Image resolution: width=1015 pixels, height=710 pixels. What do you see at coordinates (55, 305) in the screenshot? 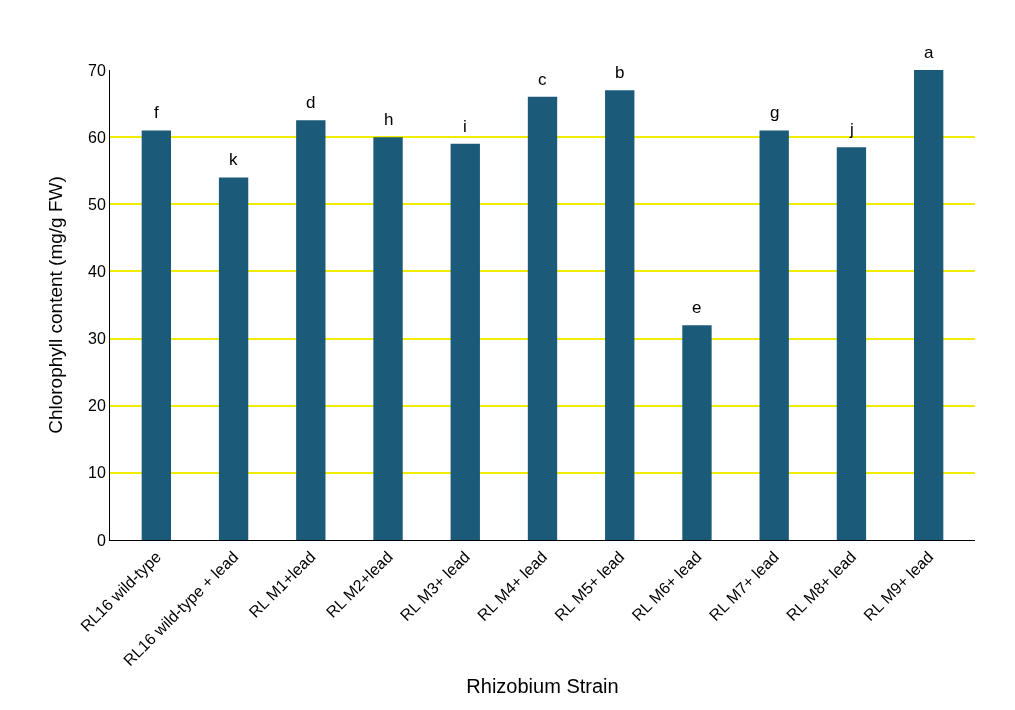
I see `y-axis-title: Chlorophyll content (mg/g FW)` at bounding box center [55, 305].